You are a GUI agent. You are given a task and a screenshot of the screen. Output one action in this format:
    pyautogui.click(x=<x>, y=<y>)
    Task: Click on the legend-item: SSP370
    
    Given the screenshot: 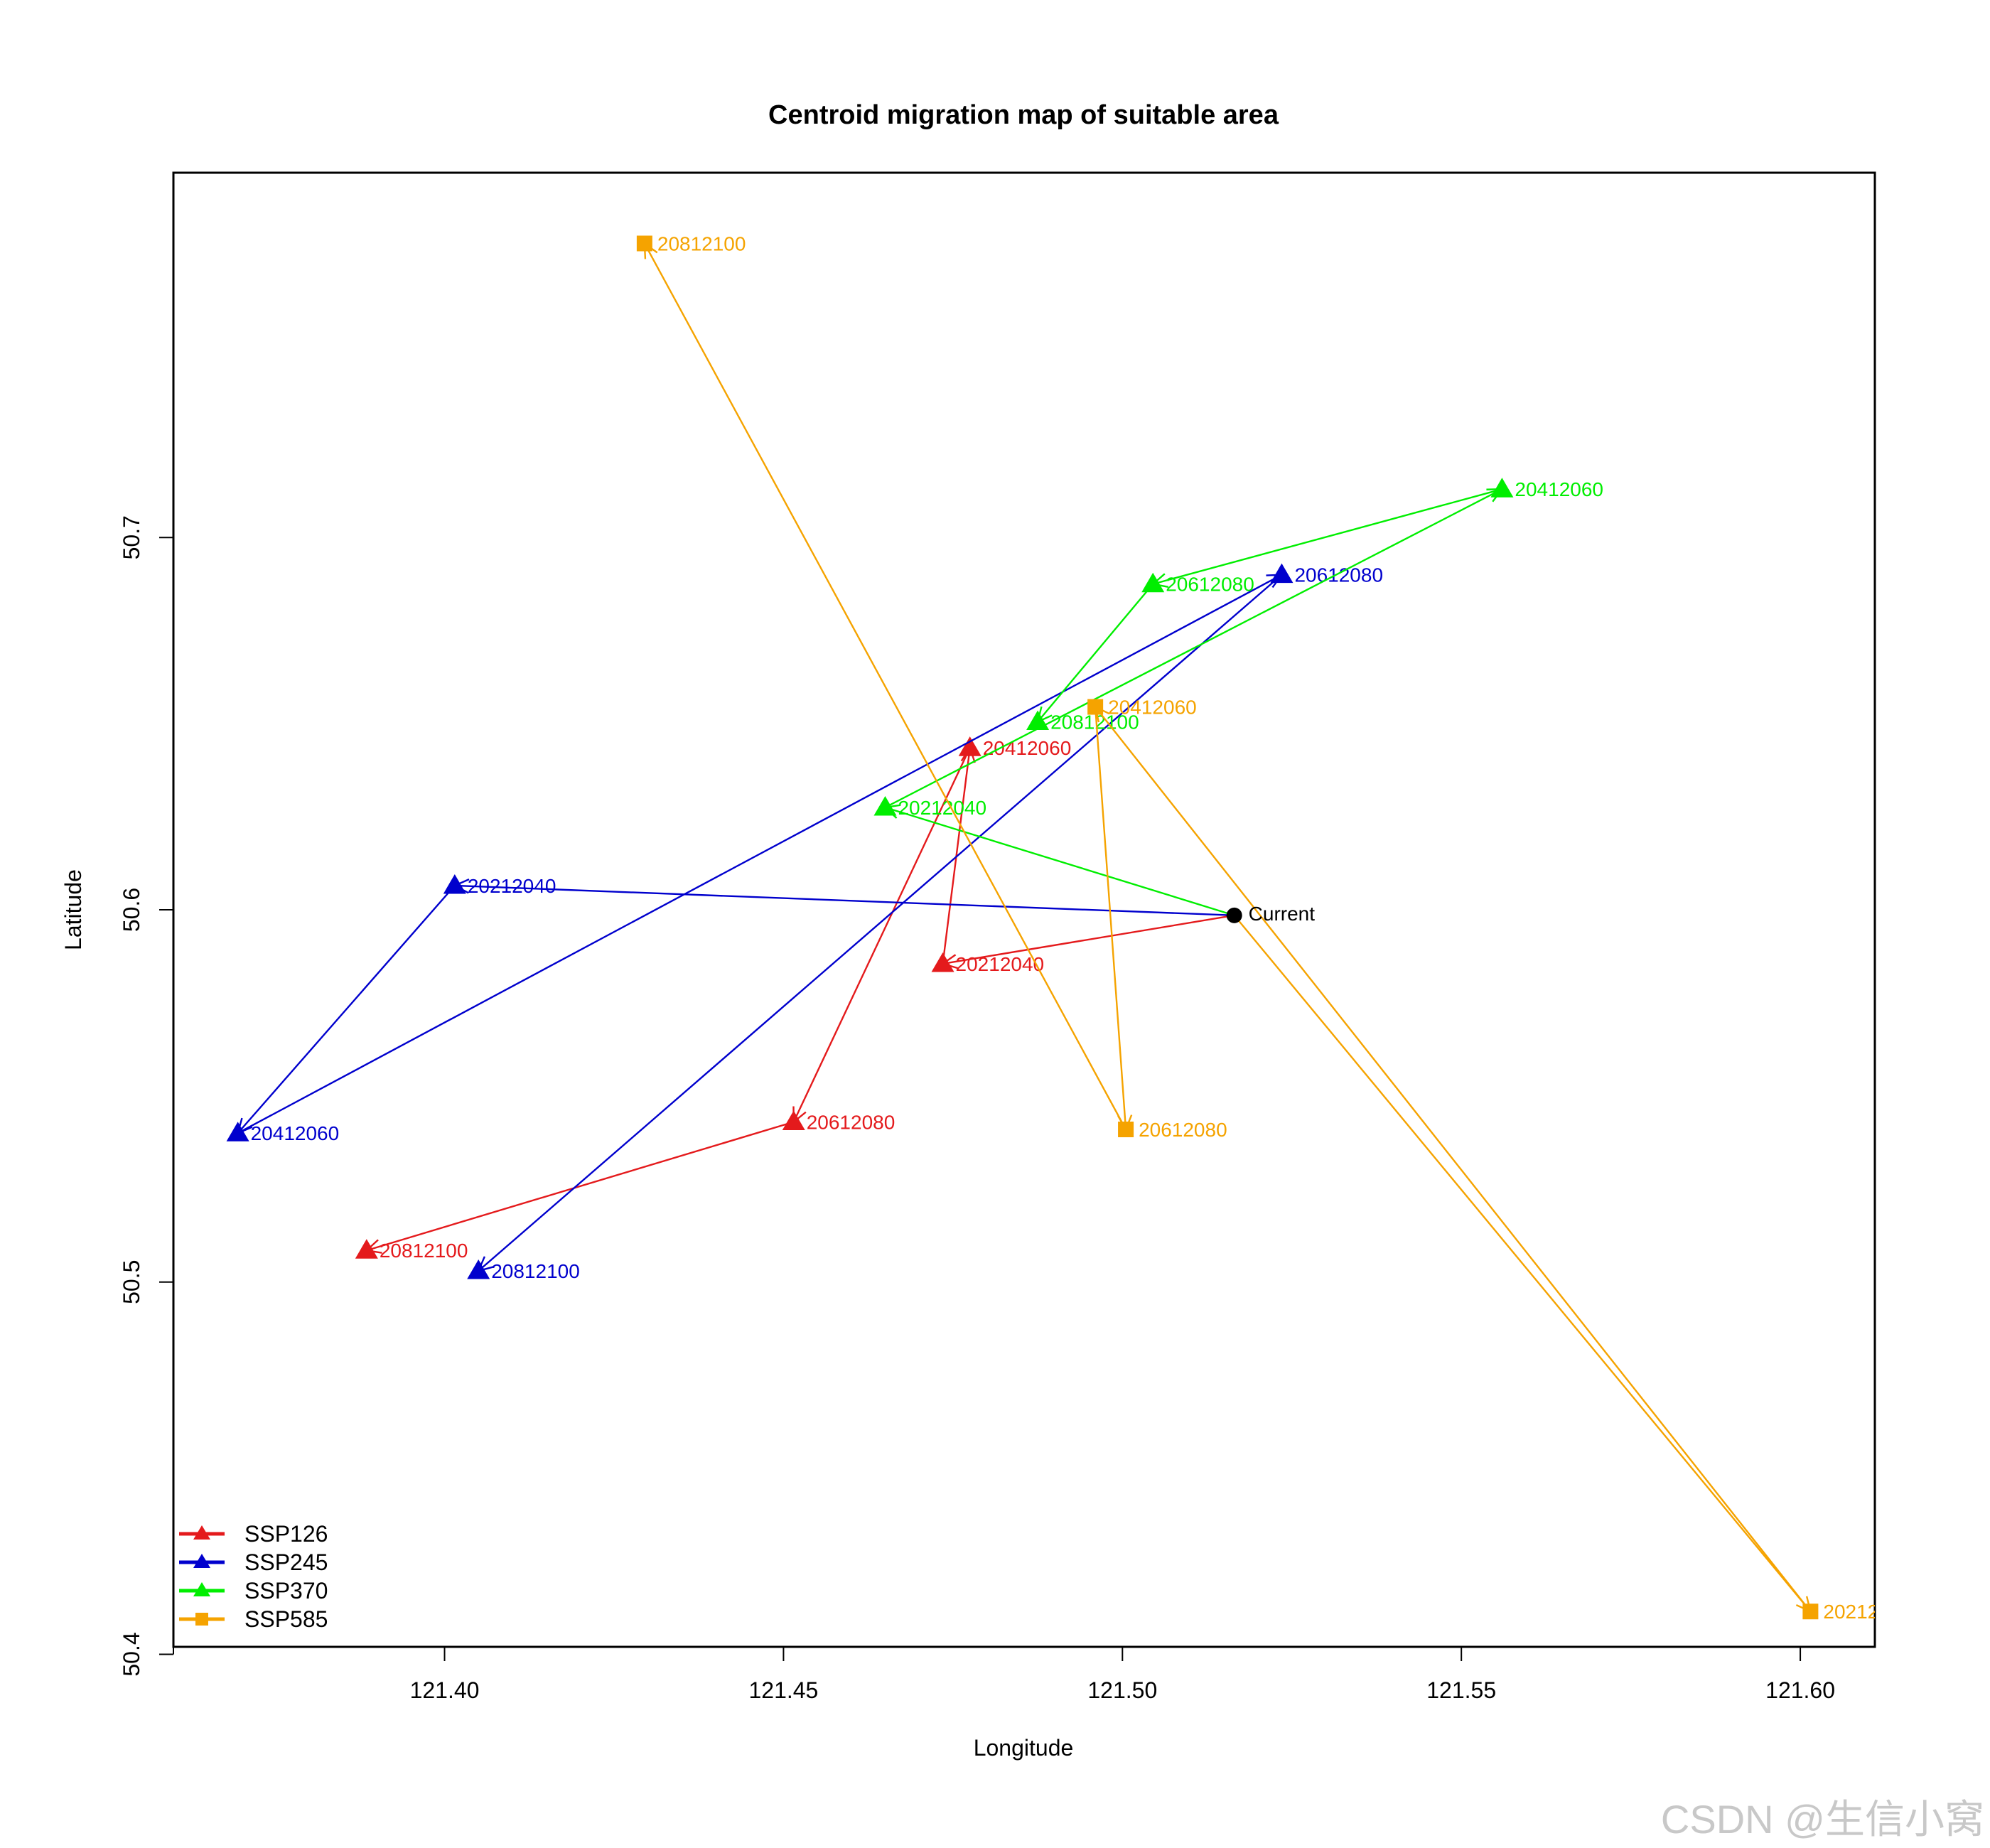 What is the action you would take?
    pyautogui.click(x=254, y=1590)
    